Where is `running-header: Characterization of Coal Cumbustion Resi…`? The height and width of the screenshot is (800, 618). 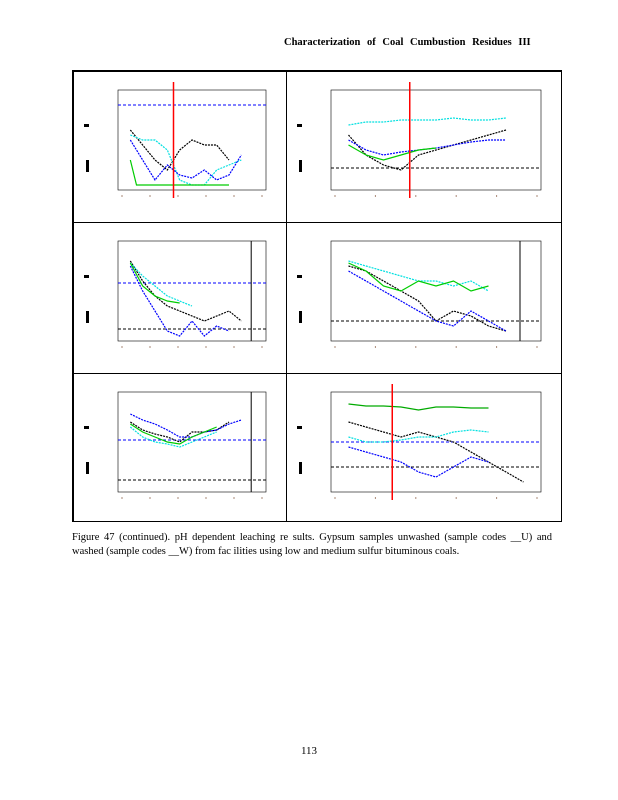 running-header: Characterization of Coal Cumbustion Resi… is located at coordinates (407, 42).